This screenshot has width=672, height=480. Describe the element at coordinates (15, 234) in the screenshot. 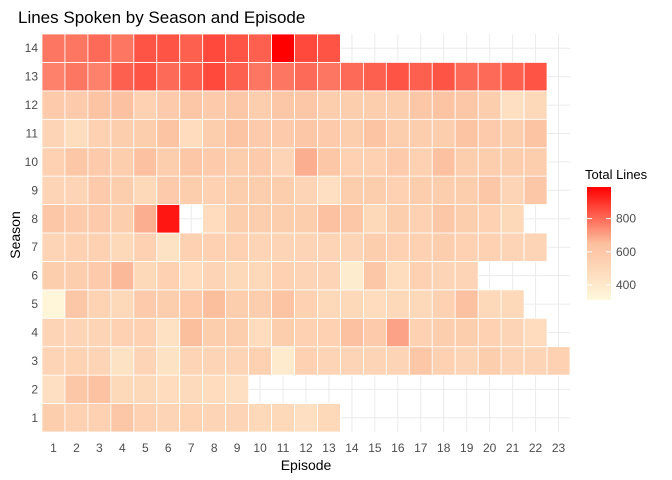

I see `y-axis-title: Season` at that location.